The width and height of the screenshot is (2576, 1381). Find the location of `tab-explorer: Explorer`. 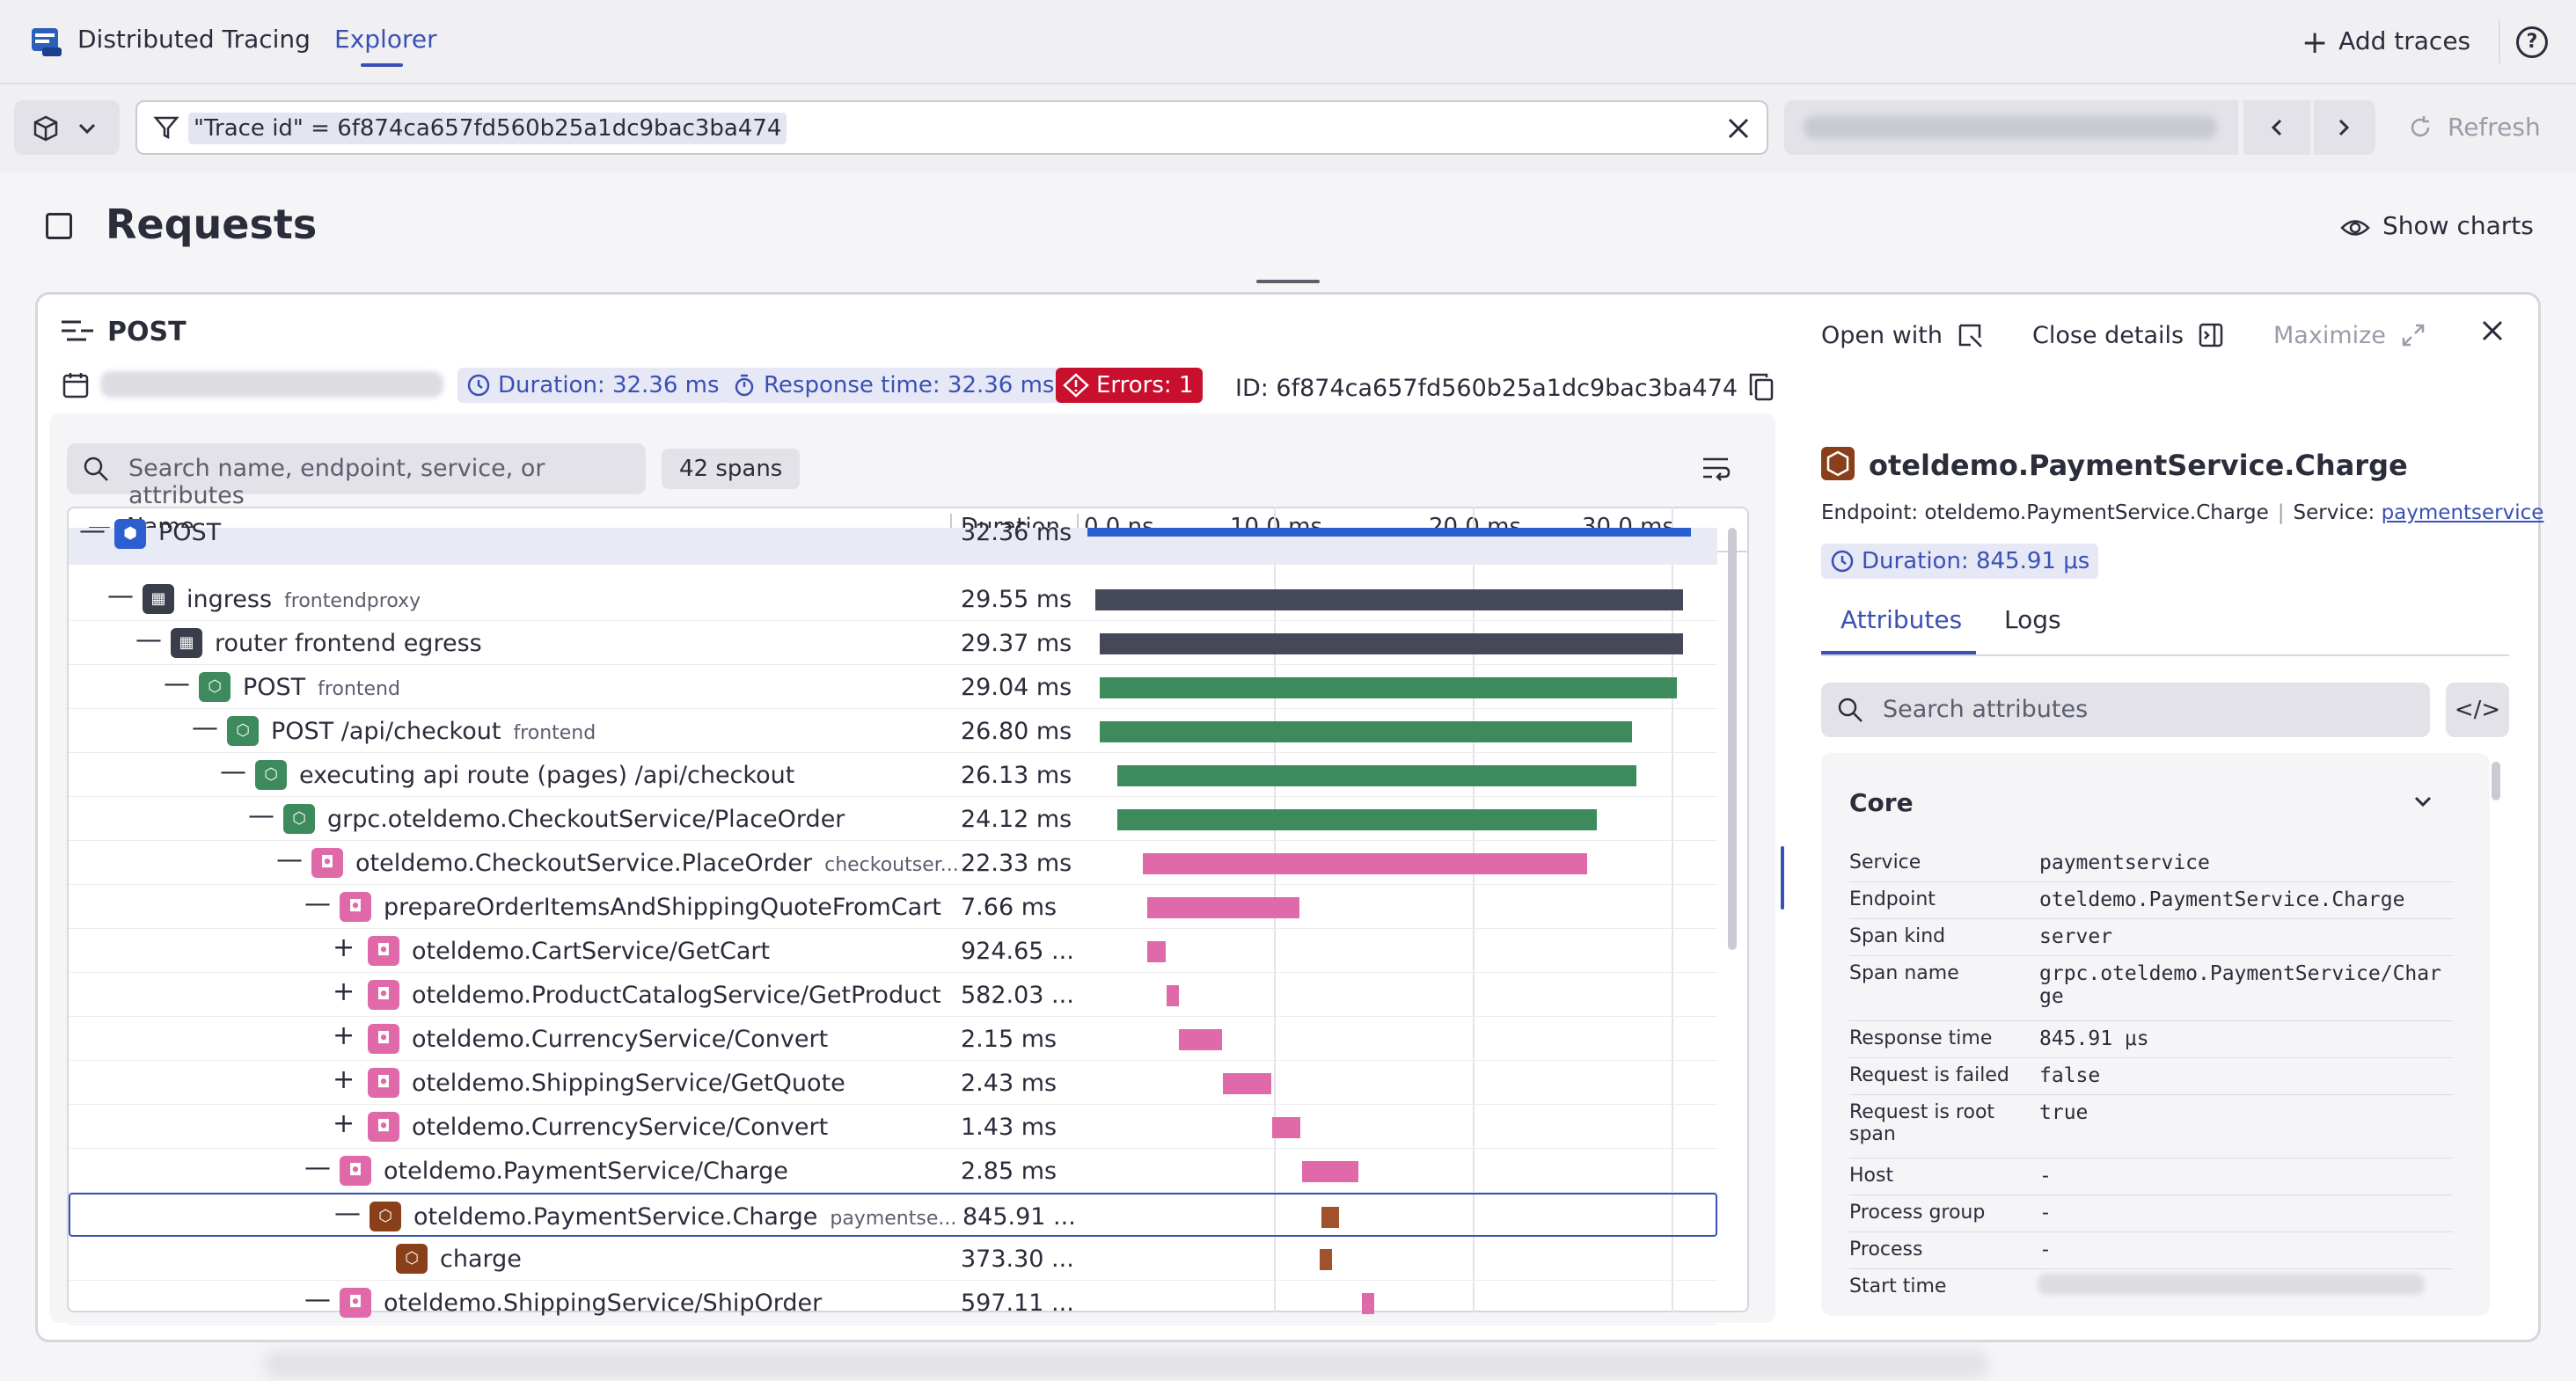

tab-explorer: Explorer is located at coordinates (385, 39).